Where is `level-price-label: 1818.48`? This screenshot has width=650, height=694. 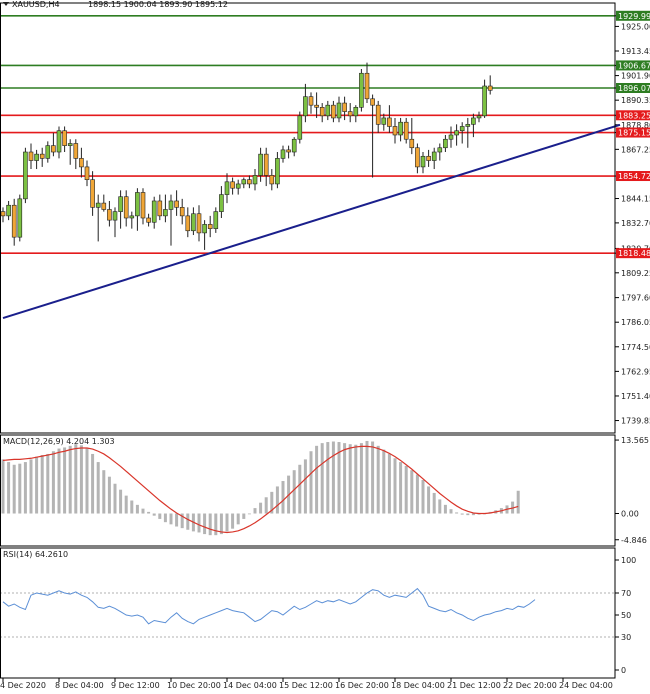
level-price-label: 1818.48 is located at coordinates (634, 253).